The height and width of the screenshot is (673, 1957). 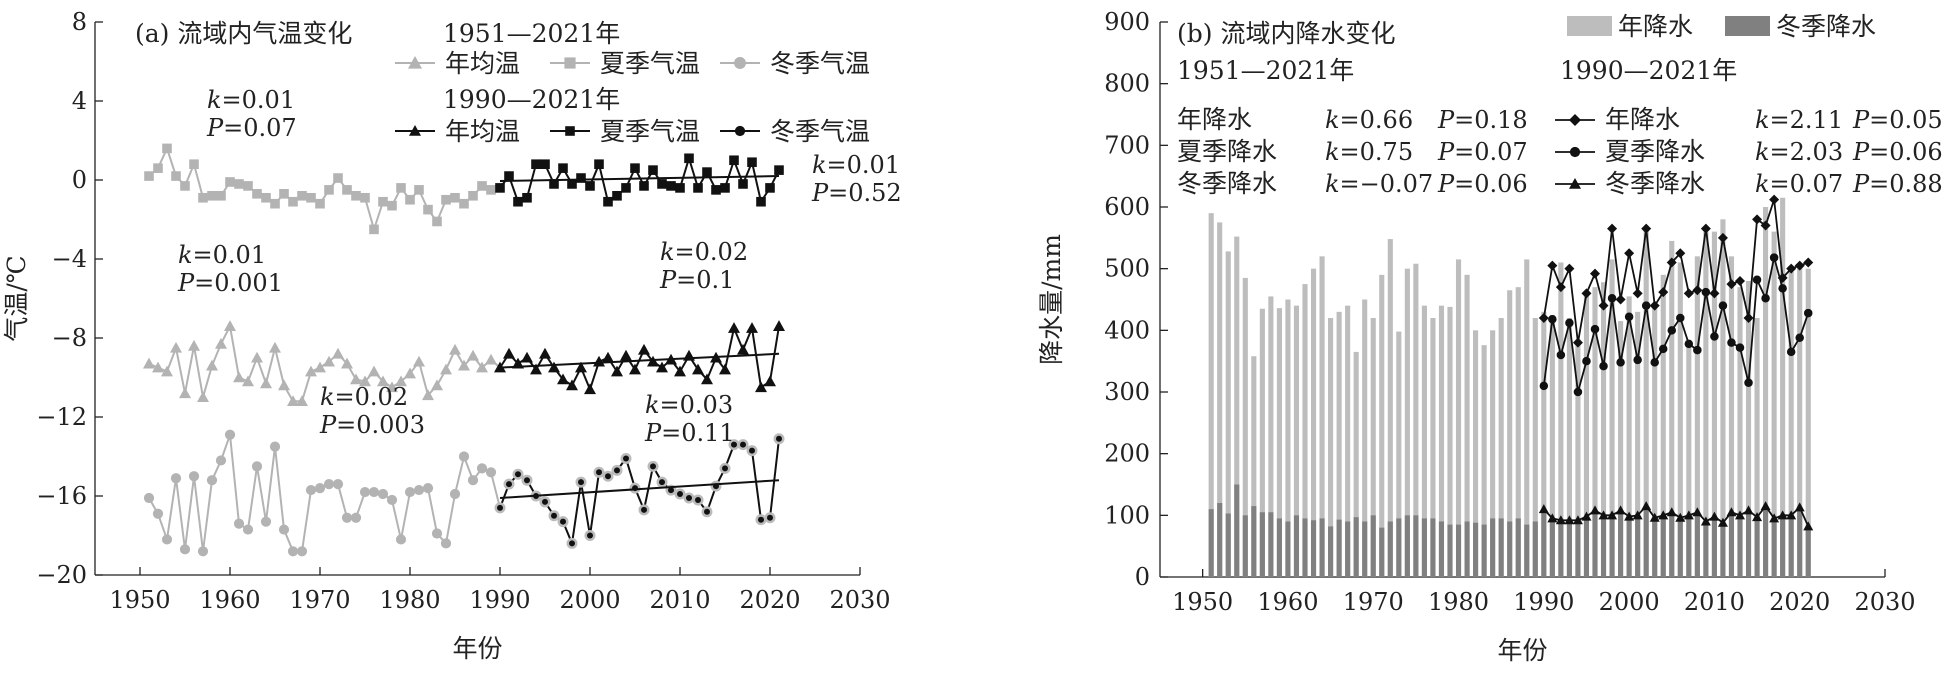 I want to click on p-value: =0.06, so click(x=1906, y=152).